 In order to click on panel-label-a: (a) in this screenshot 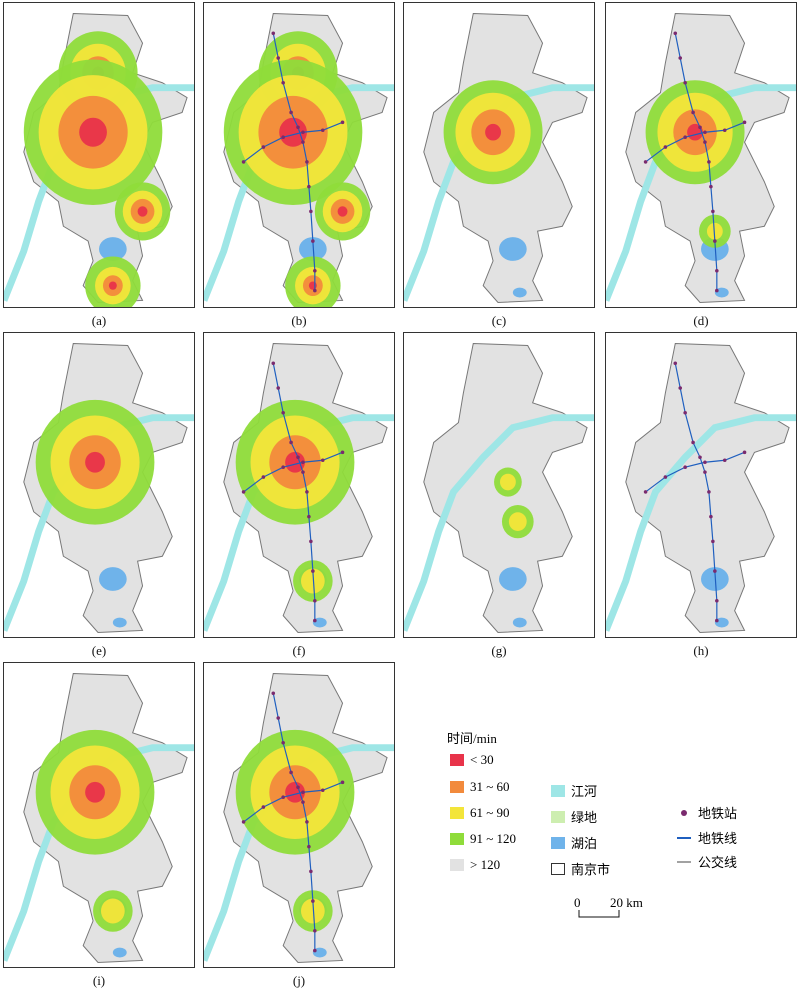, I will do `click(99, 320)`.